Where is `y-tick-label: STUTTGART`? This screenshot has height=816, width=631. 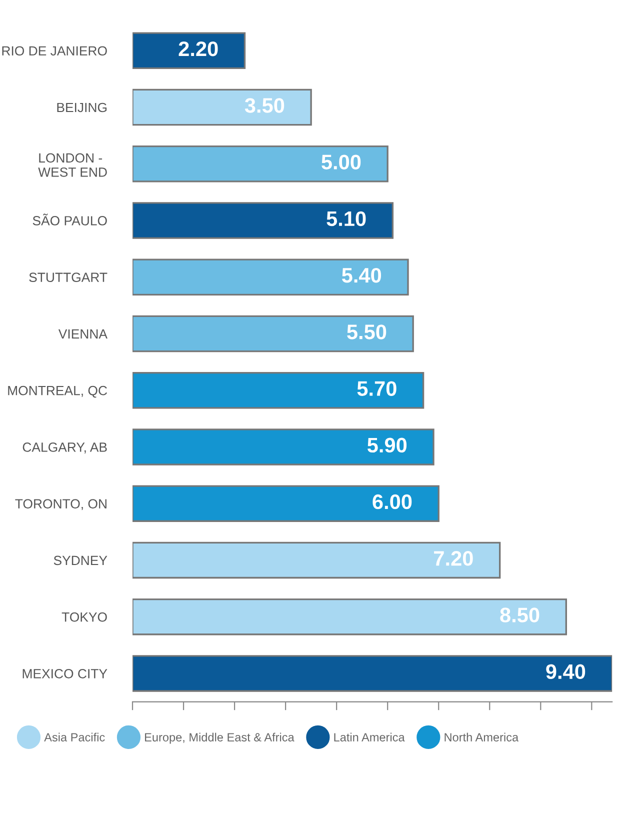 y-tick-label: STUTTGART is located at coordinates (68, 277).